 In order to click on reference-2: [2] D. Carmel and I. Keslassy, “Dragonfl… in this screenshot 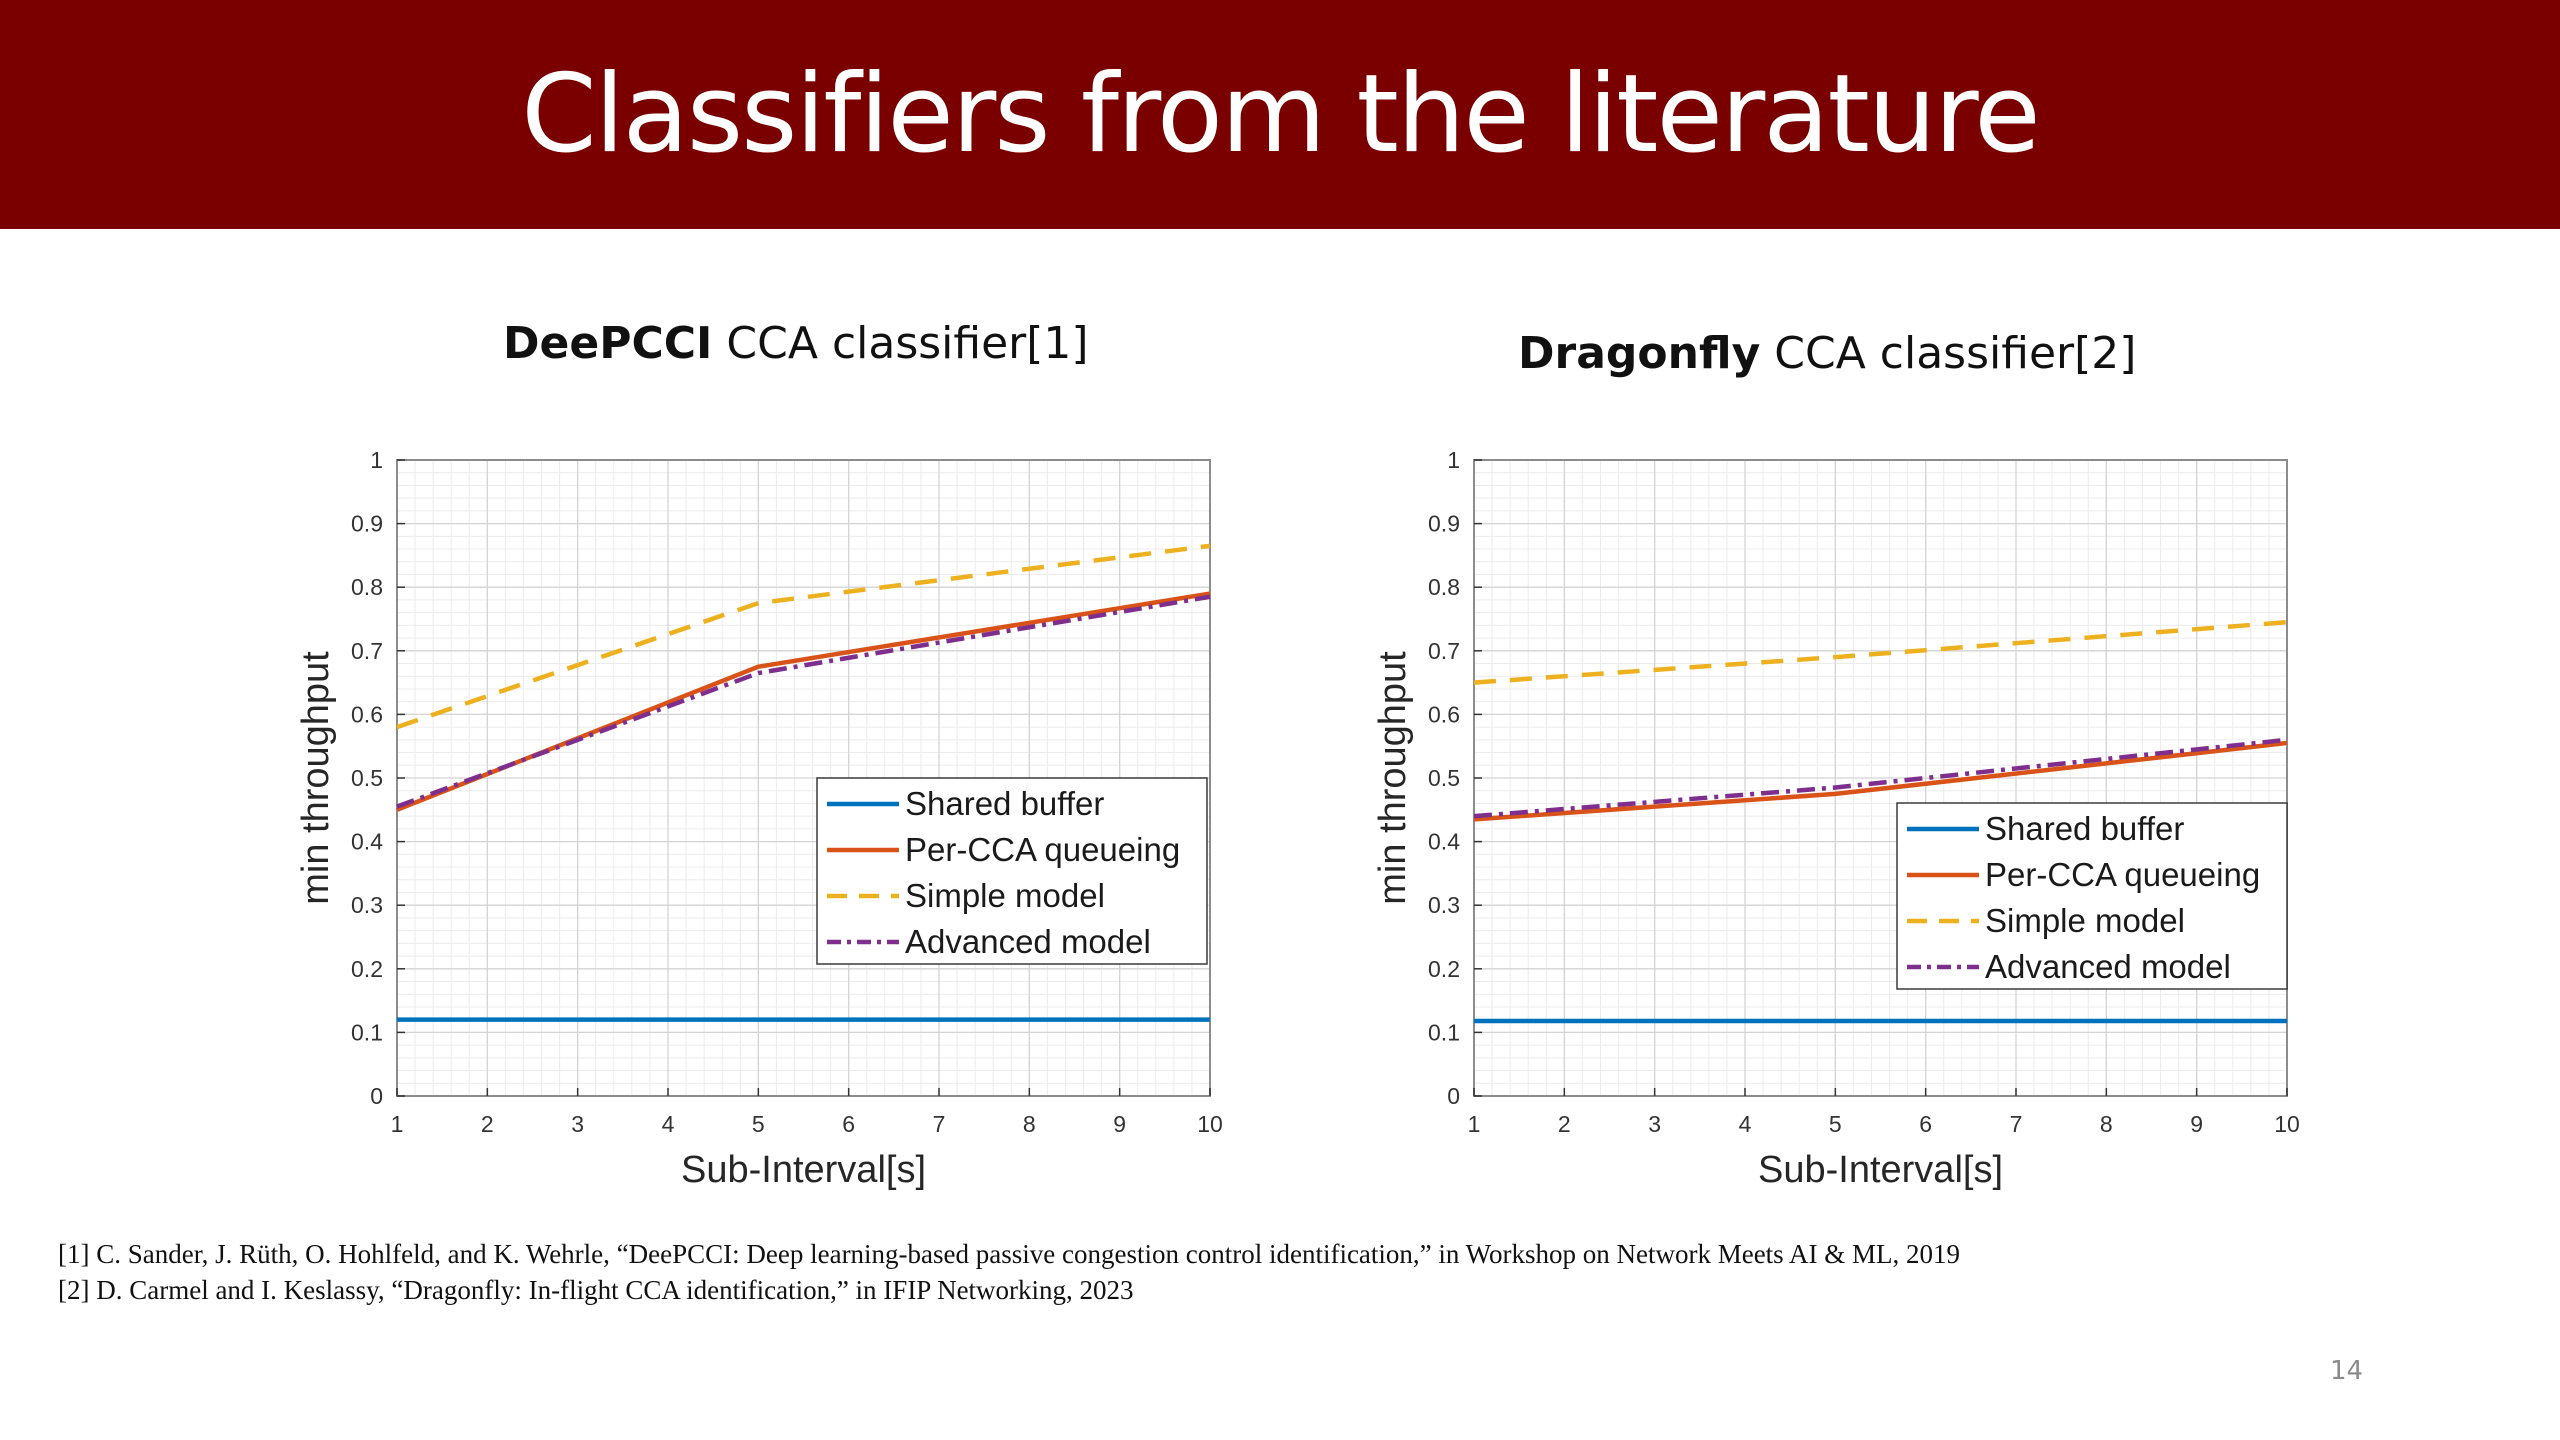, I will do `click(596, 1290)`.